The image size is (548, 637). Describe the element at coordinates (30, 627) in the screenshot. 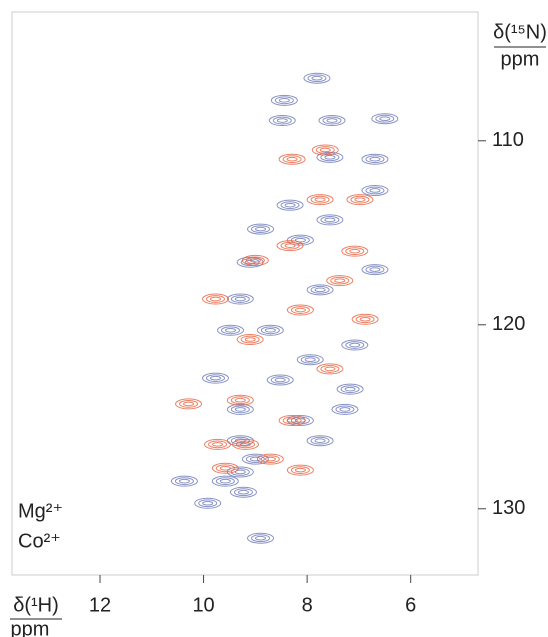

I see `x-axis-unit: ppm` at that location.